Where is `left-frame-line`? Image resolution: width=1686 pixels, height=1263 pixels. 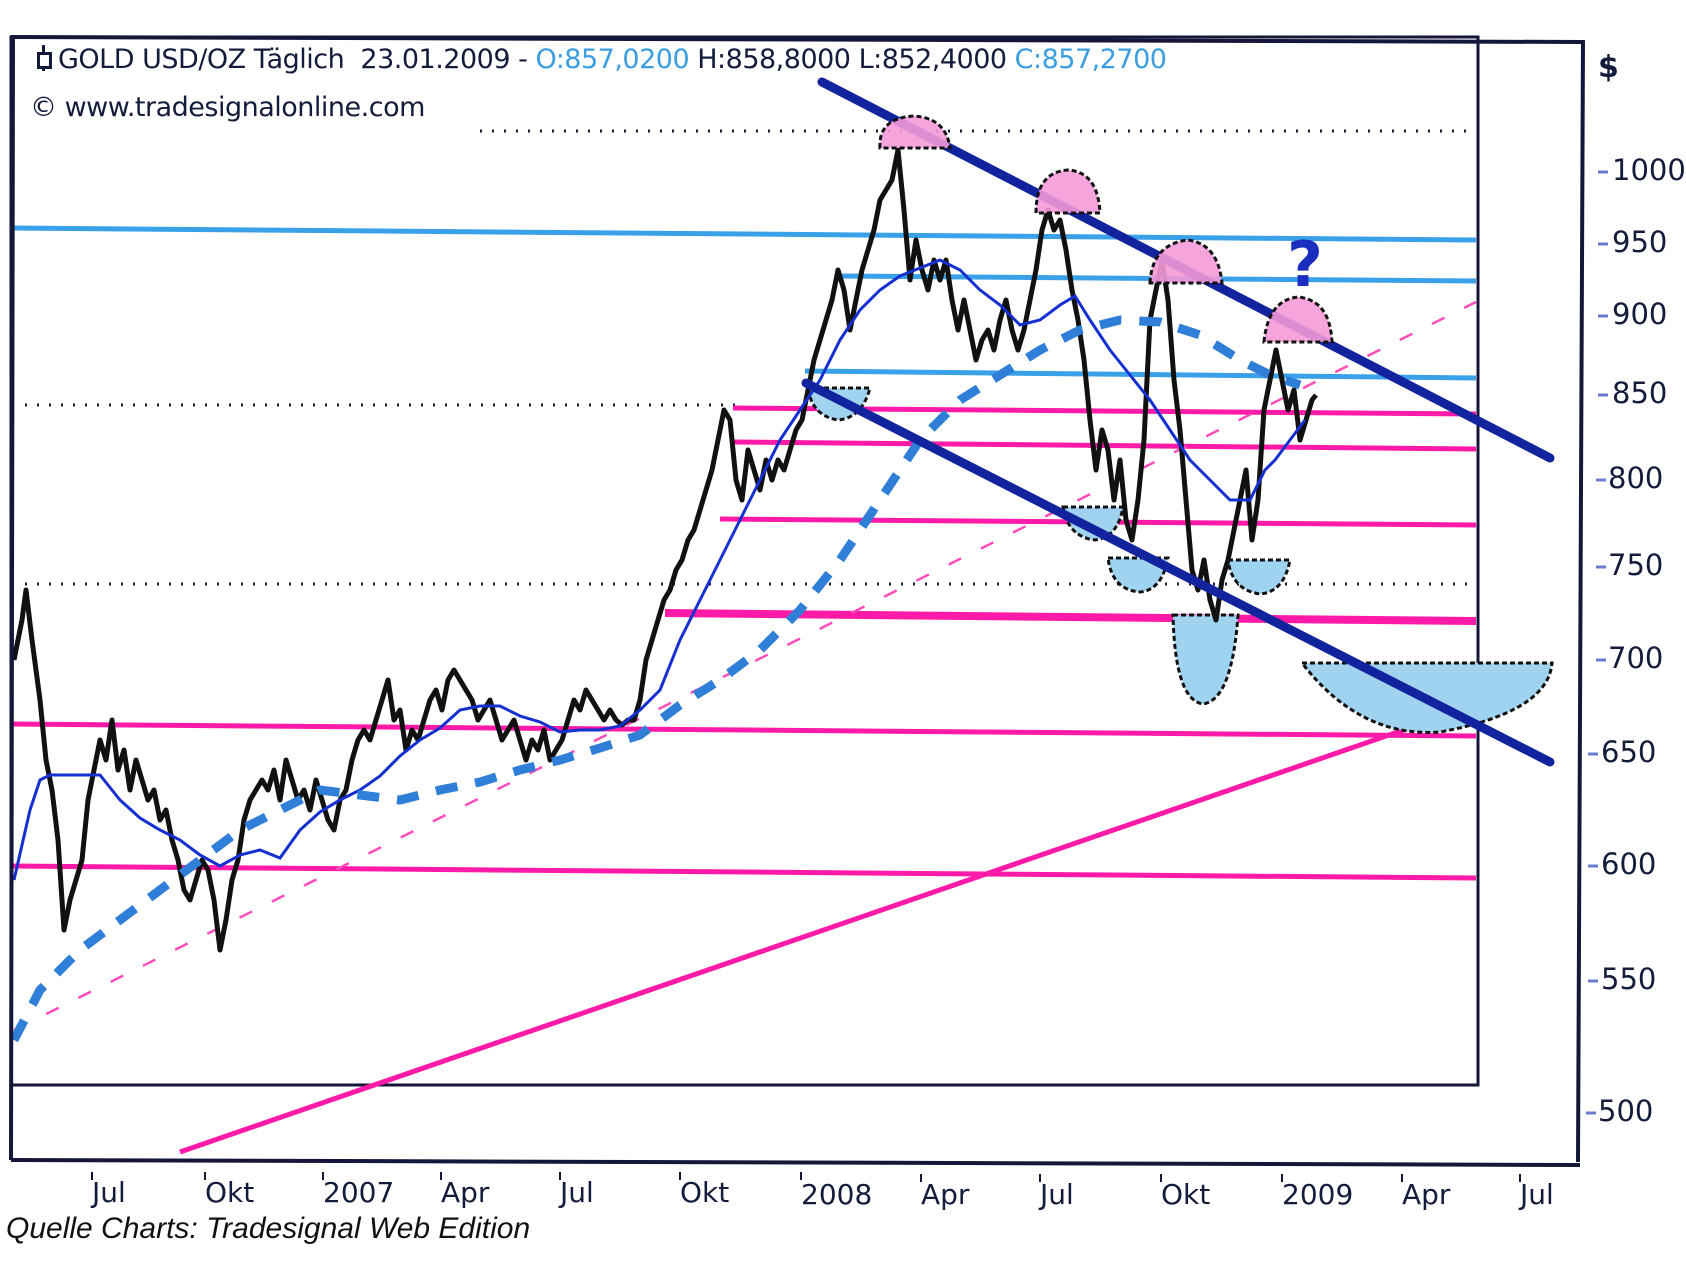 left-frame-line is located at coordinates (12, 598).